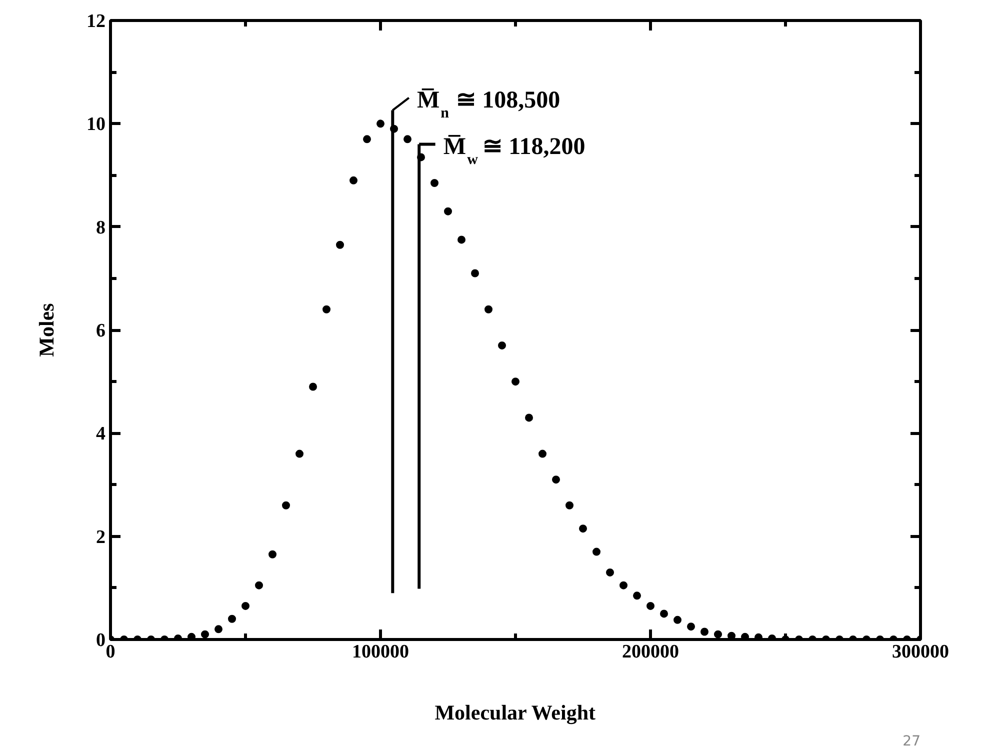  I want to click on y-tick-label: 10, so click(96, 125).